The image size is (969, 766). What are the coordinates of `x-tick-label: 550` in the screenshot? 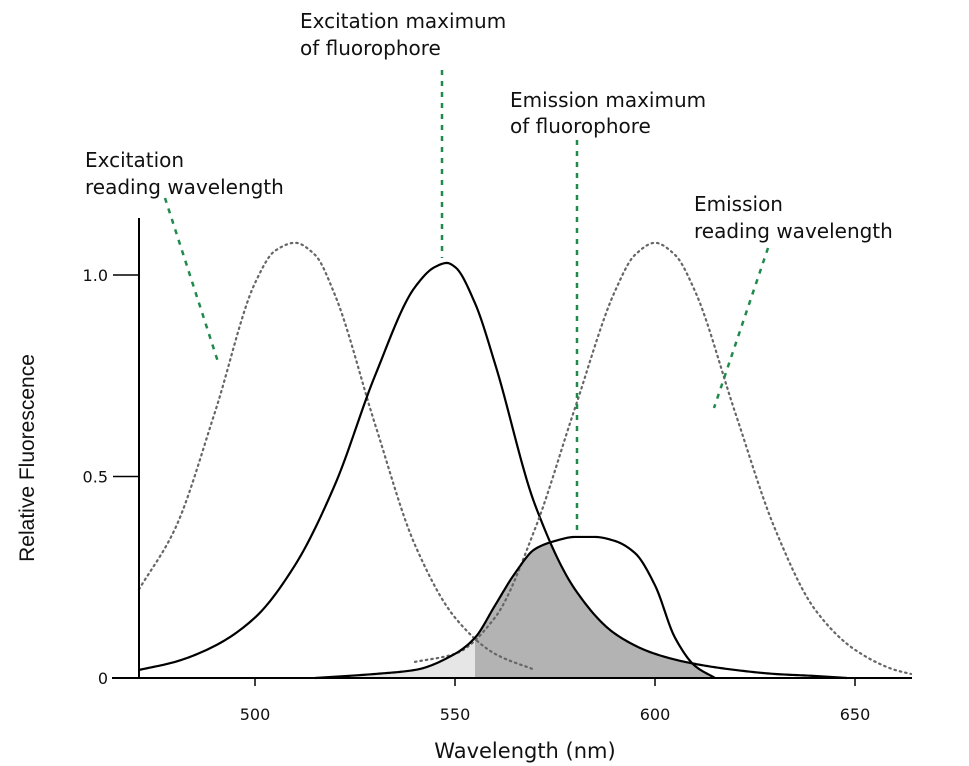 It's located at (455, 714).